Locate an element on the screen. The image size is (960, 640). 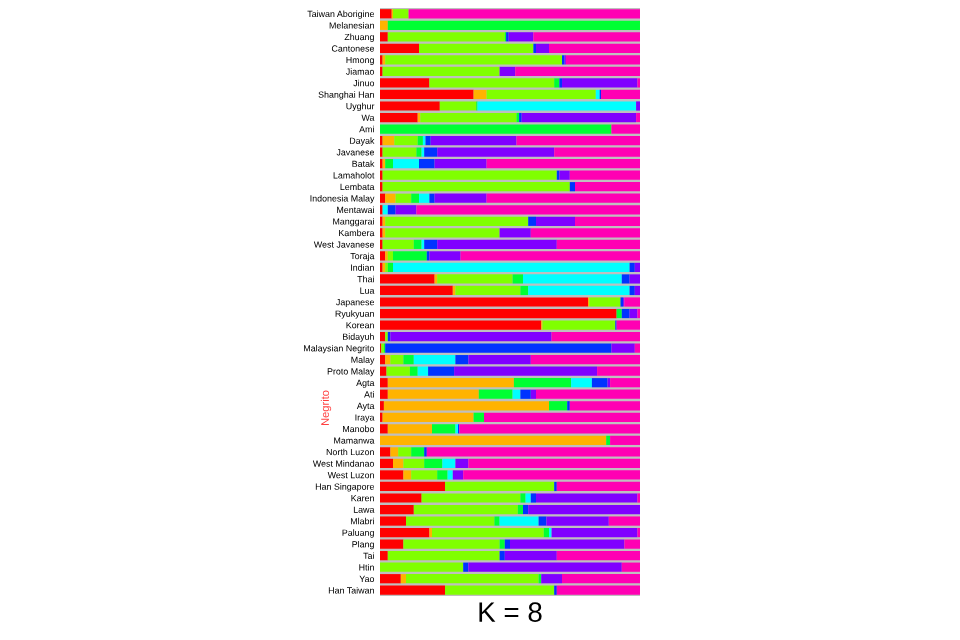
x-axis-title: K = 8 is located at coordinates (510, 612).